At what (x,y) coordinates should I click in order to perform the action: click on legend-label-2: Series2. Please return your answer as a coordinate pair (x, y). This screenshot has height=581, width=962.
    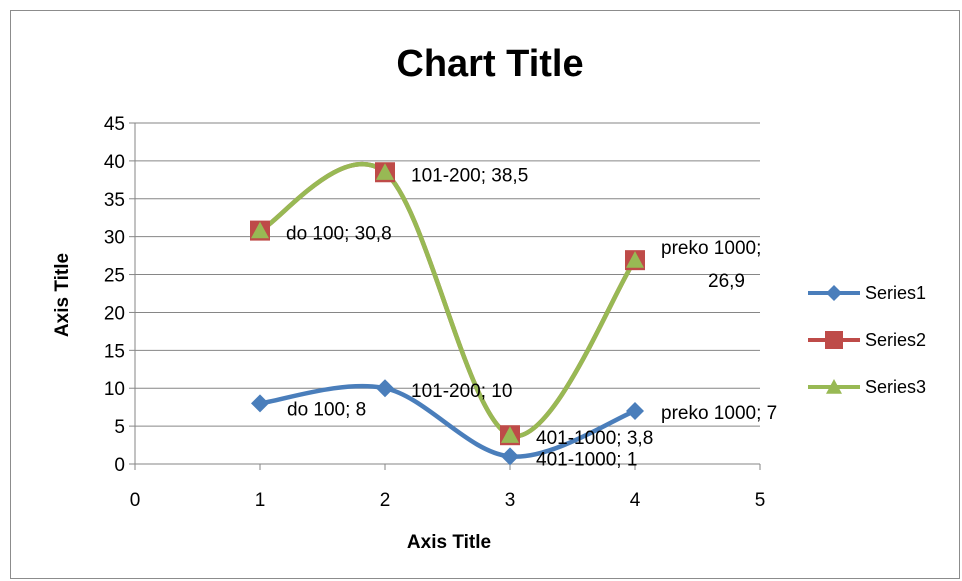
    Looking at the image, I should click on (895, 340).